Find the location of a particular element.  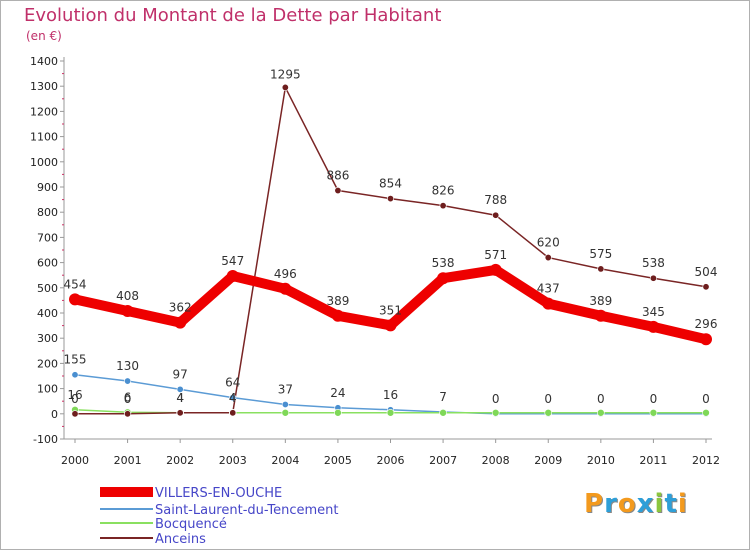

data-label: 571 is located at coordinates (495, 255).